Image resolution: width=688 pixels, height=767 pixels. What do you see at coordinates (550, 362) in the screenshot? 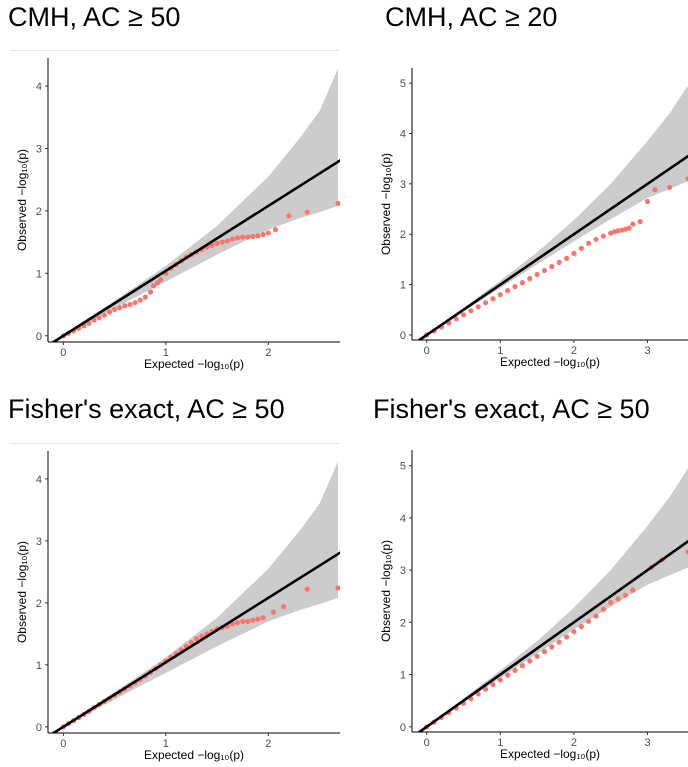
I see `x-axis-title: Expected −log₁₀(p)` at bounding box center [550, 362].